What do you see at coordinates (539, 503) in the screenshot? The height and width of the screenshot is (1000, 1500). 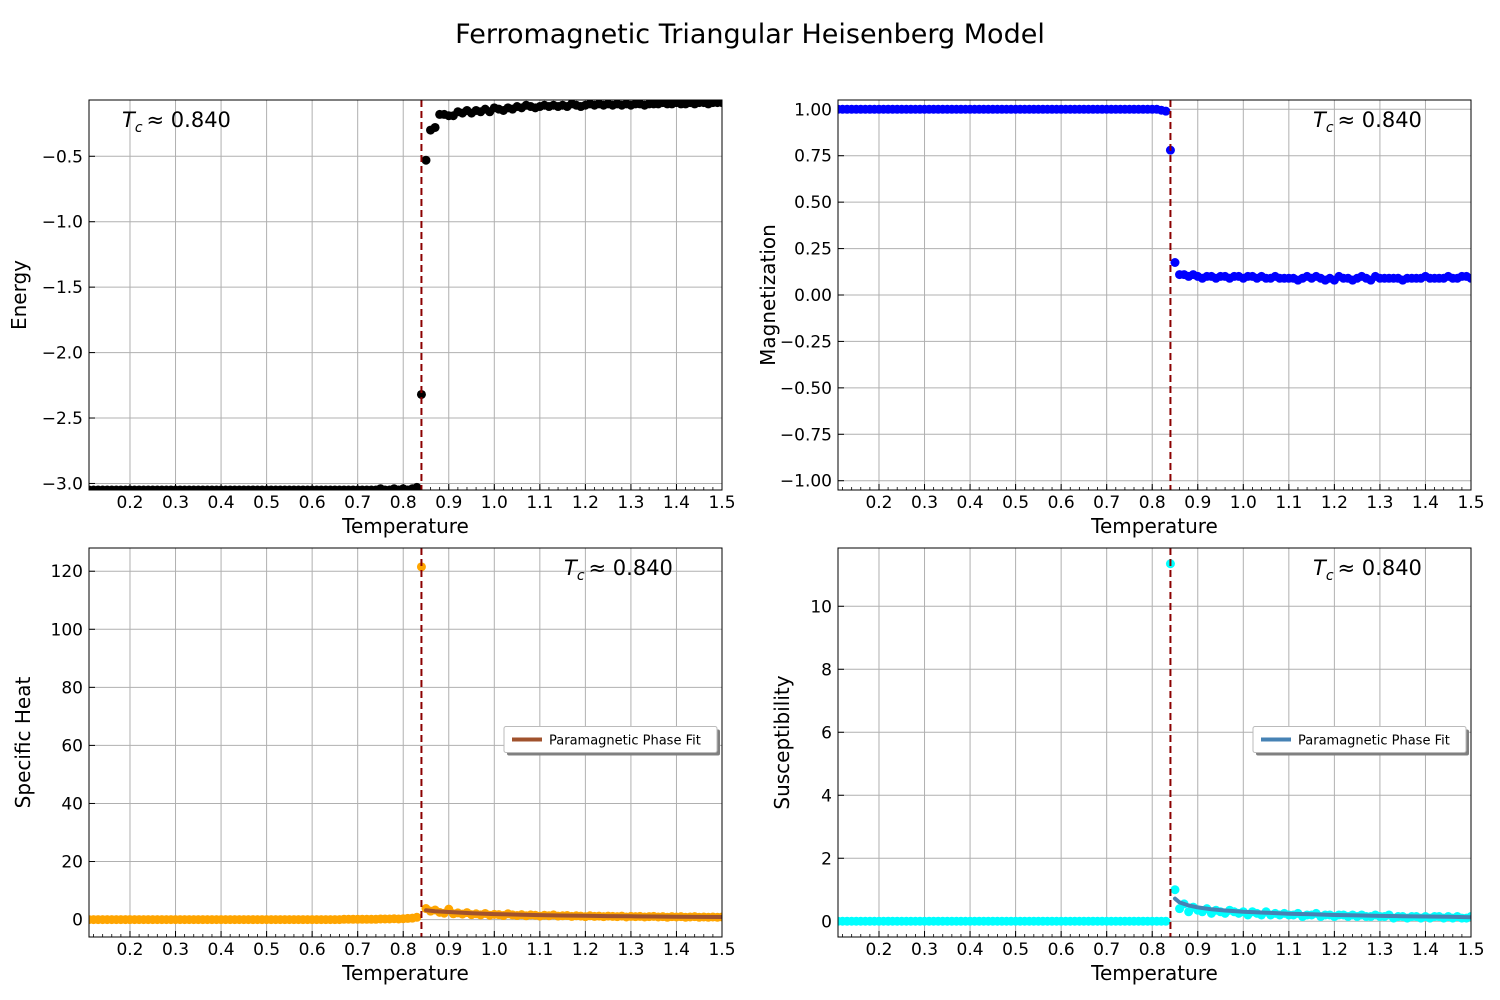 I see `energy-xtick-label: 1.1` at bounding box center [539, 503].